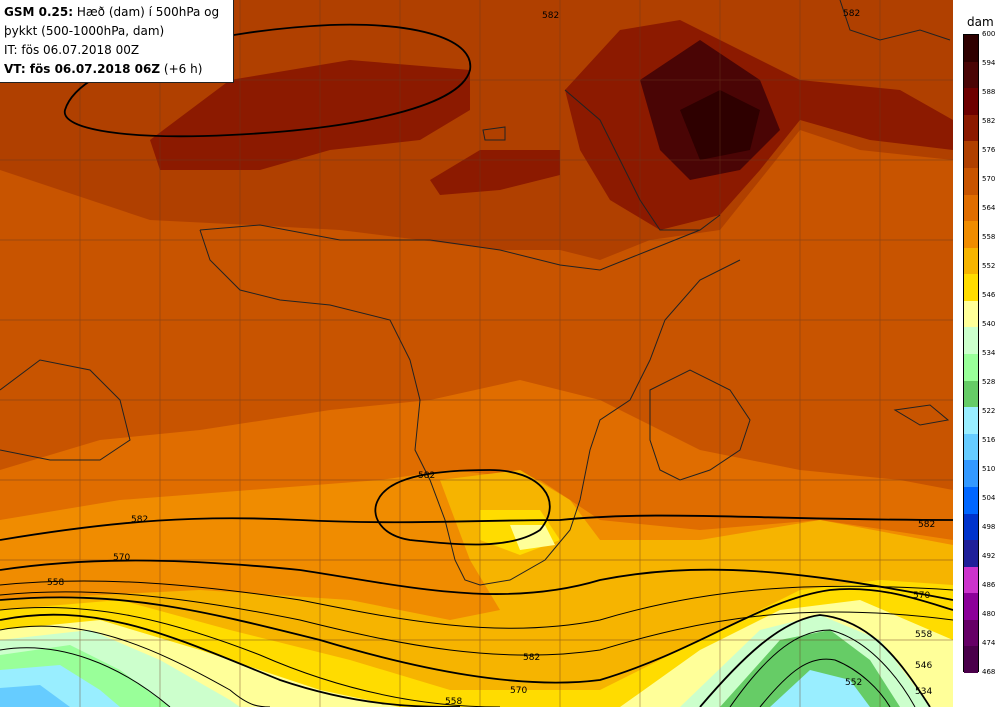 This screenshot has height=707, width=1000. I want to click on legend-tick-label: 468, so click(989, 672).